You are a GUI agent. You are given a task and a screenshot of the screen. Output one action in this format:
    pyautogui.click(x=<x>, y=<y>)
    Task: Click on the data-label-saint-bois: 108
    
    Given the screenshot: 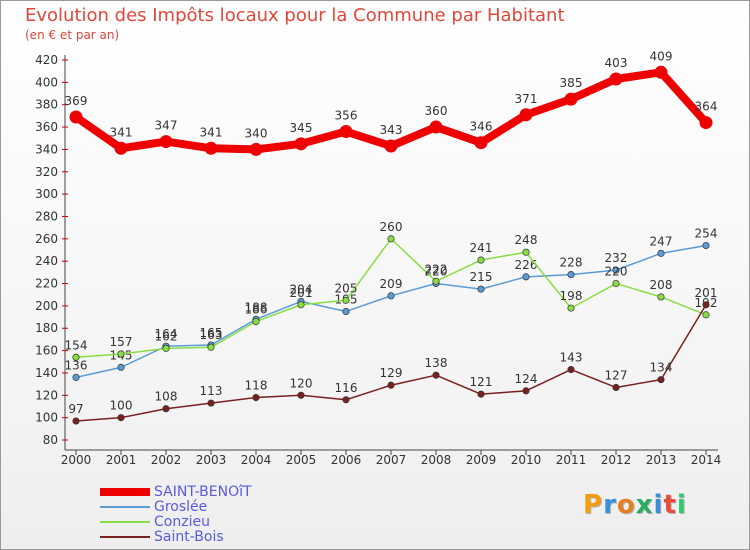 What is the action you would take?
    pyautogui.click(x=166, y=397)
    